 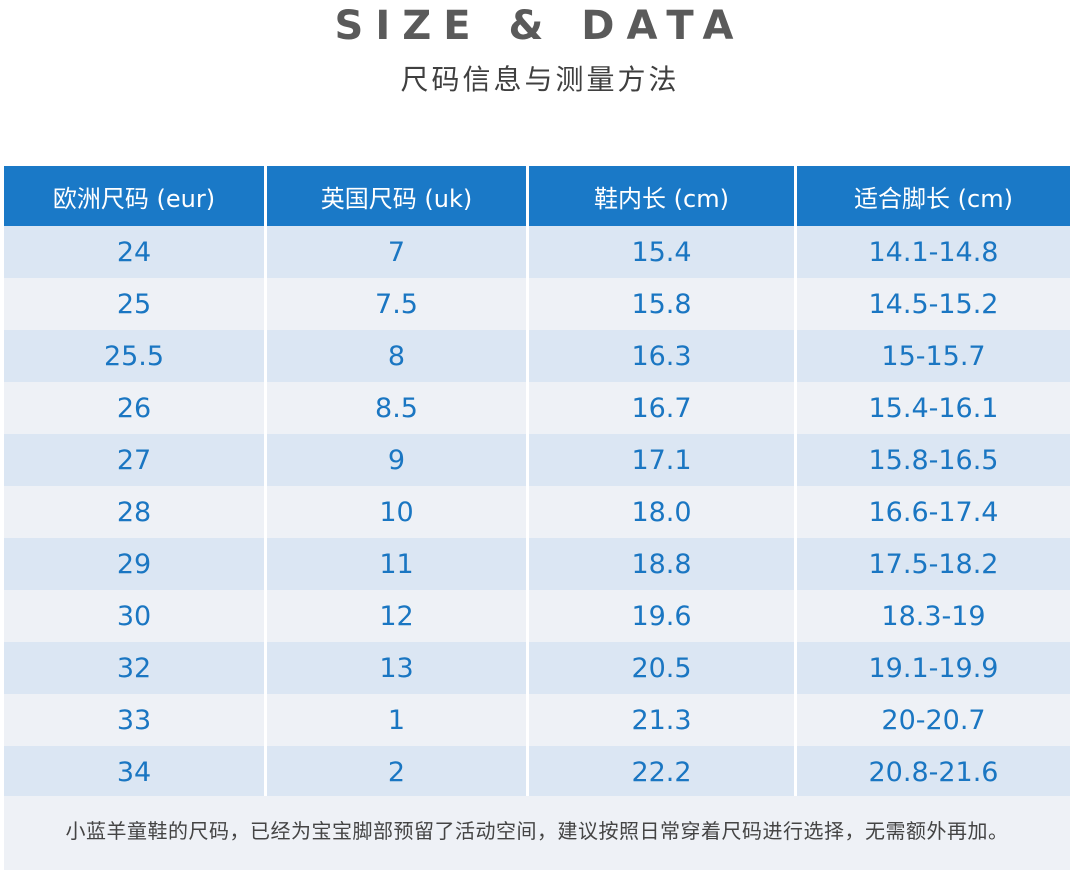 I want to click on insole-length-cell: 18.8, so click(x=663, y=564).